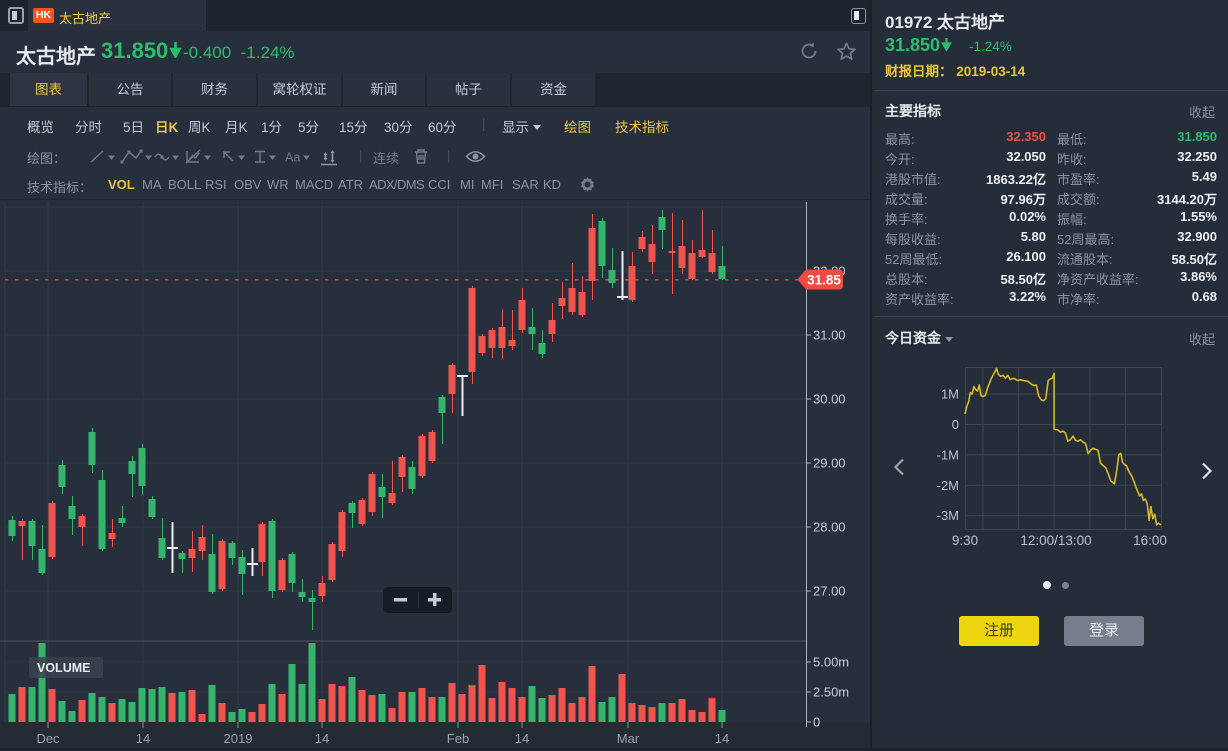 This screenshot has height=751, width=1228. I want to click on svg-text: 28.00, so click(829, 527).